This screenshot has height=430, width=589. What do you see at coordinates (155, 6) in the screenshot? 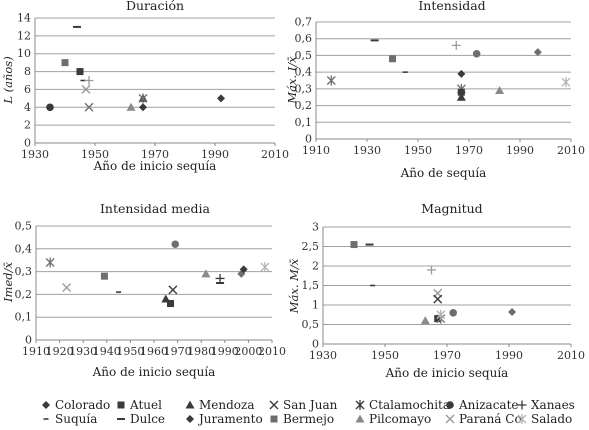
I see `chart-title: Duración` at bounding box center [155, 6].